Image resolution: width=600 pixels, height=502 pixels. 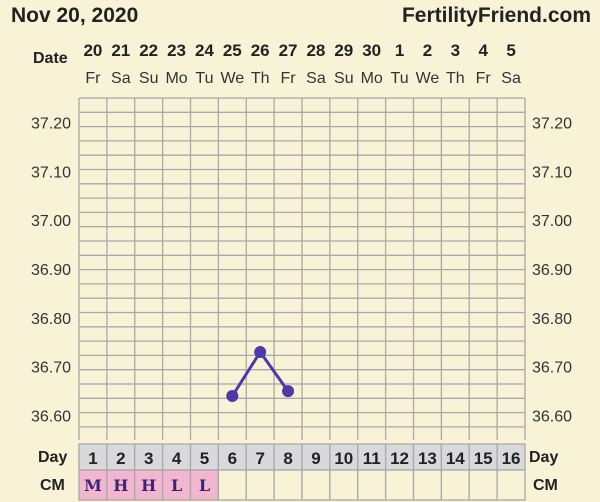 What do you see at coordinates (92, 50) in the screenshot?
I see `date-number: 20` at bounding box center [92, 50].